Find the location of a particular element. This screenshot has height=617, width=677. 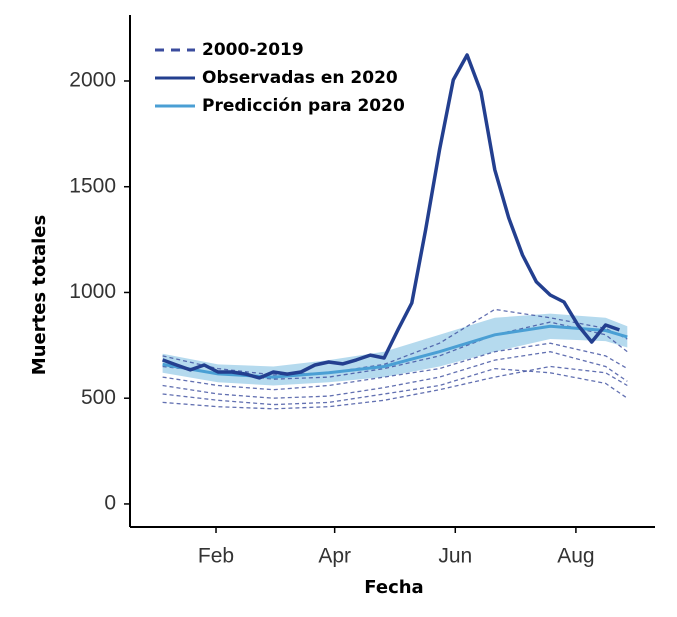

y-tick-label: 1000 is located at coordinates (92, 291).